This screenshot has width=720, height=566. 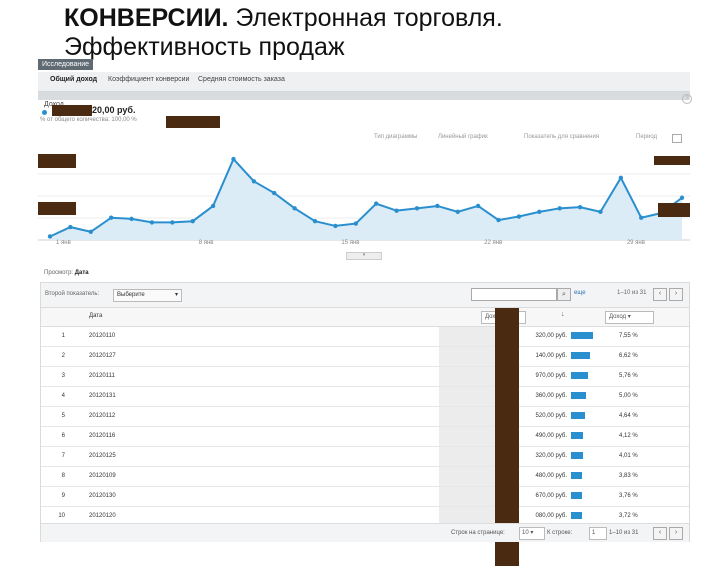 What do you see at coordinates (149, 79) in the screenshot?
I see `subtab-conversion-rate: Коэффициент конверсии` at bounding box center [149, 79].